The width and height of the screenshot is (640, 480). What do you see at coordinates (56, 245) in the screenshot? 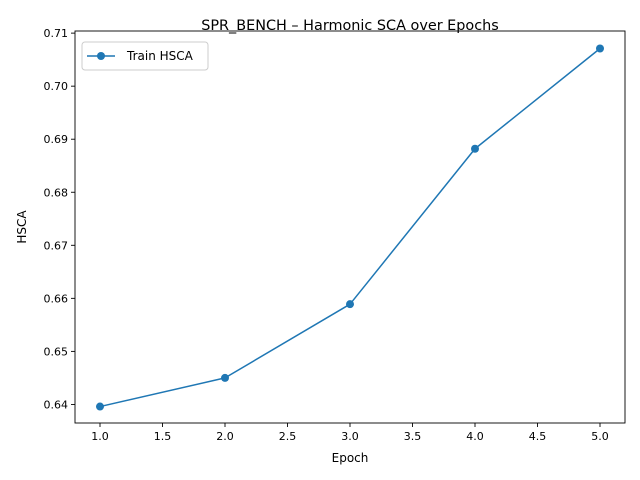
I see `y-tick-label: 0.67` at bounding box center [56, 245].